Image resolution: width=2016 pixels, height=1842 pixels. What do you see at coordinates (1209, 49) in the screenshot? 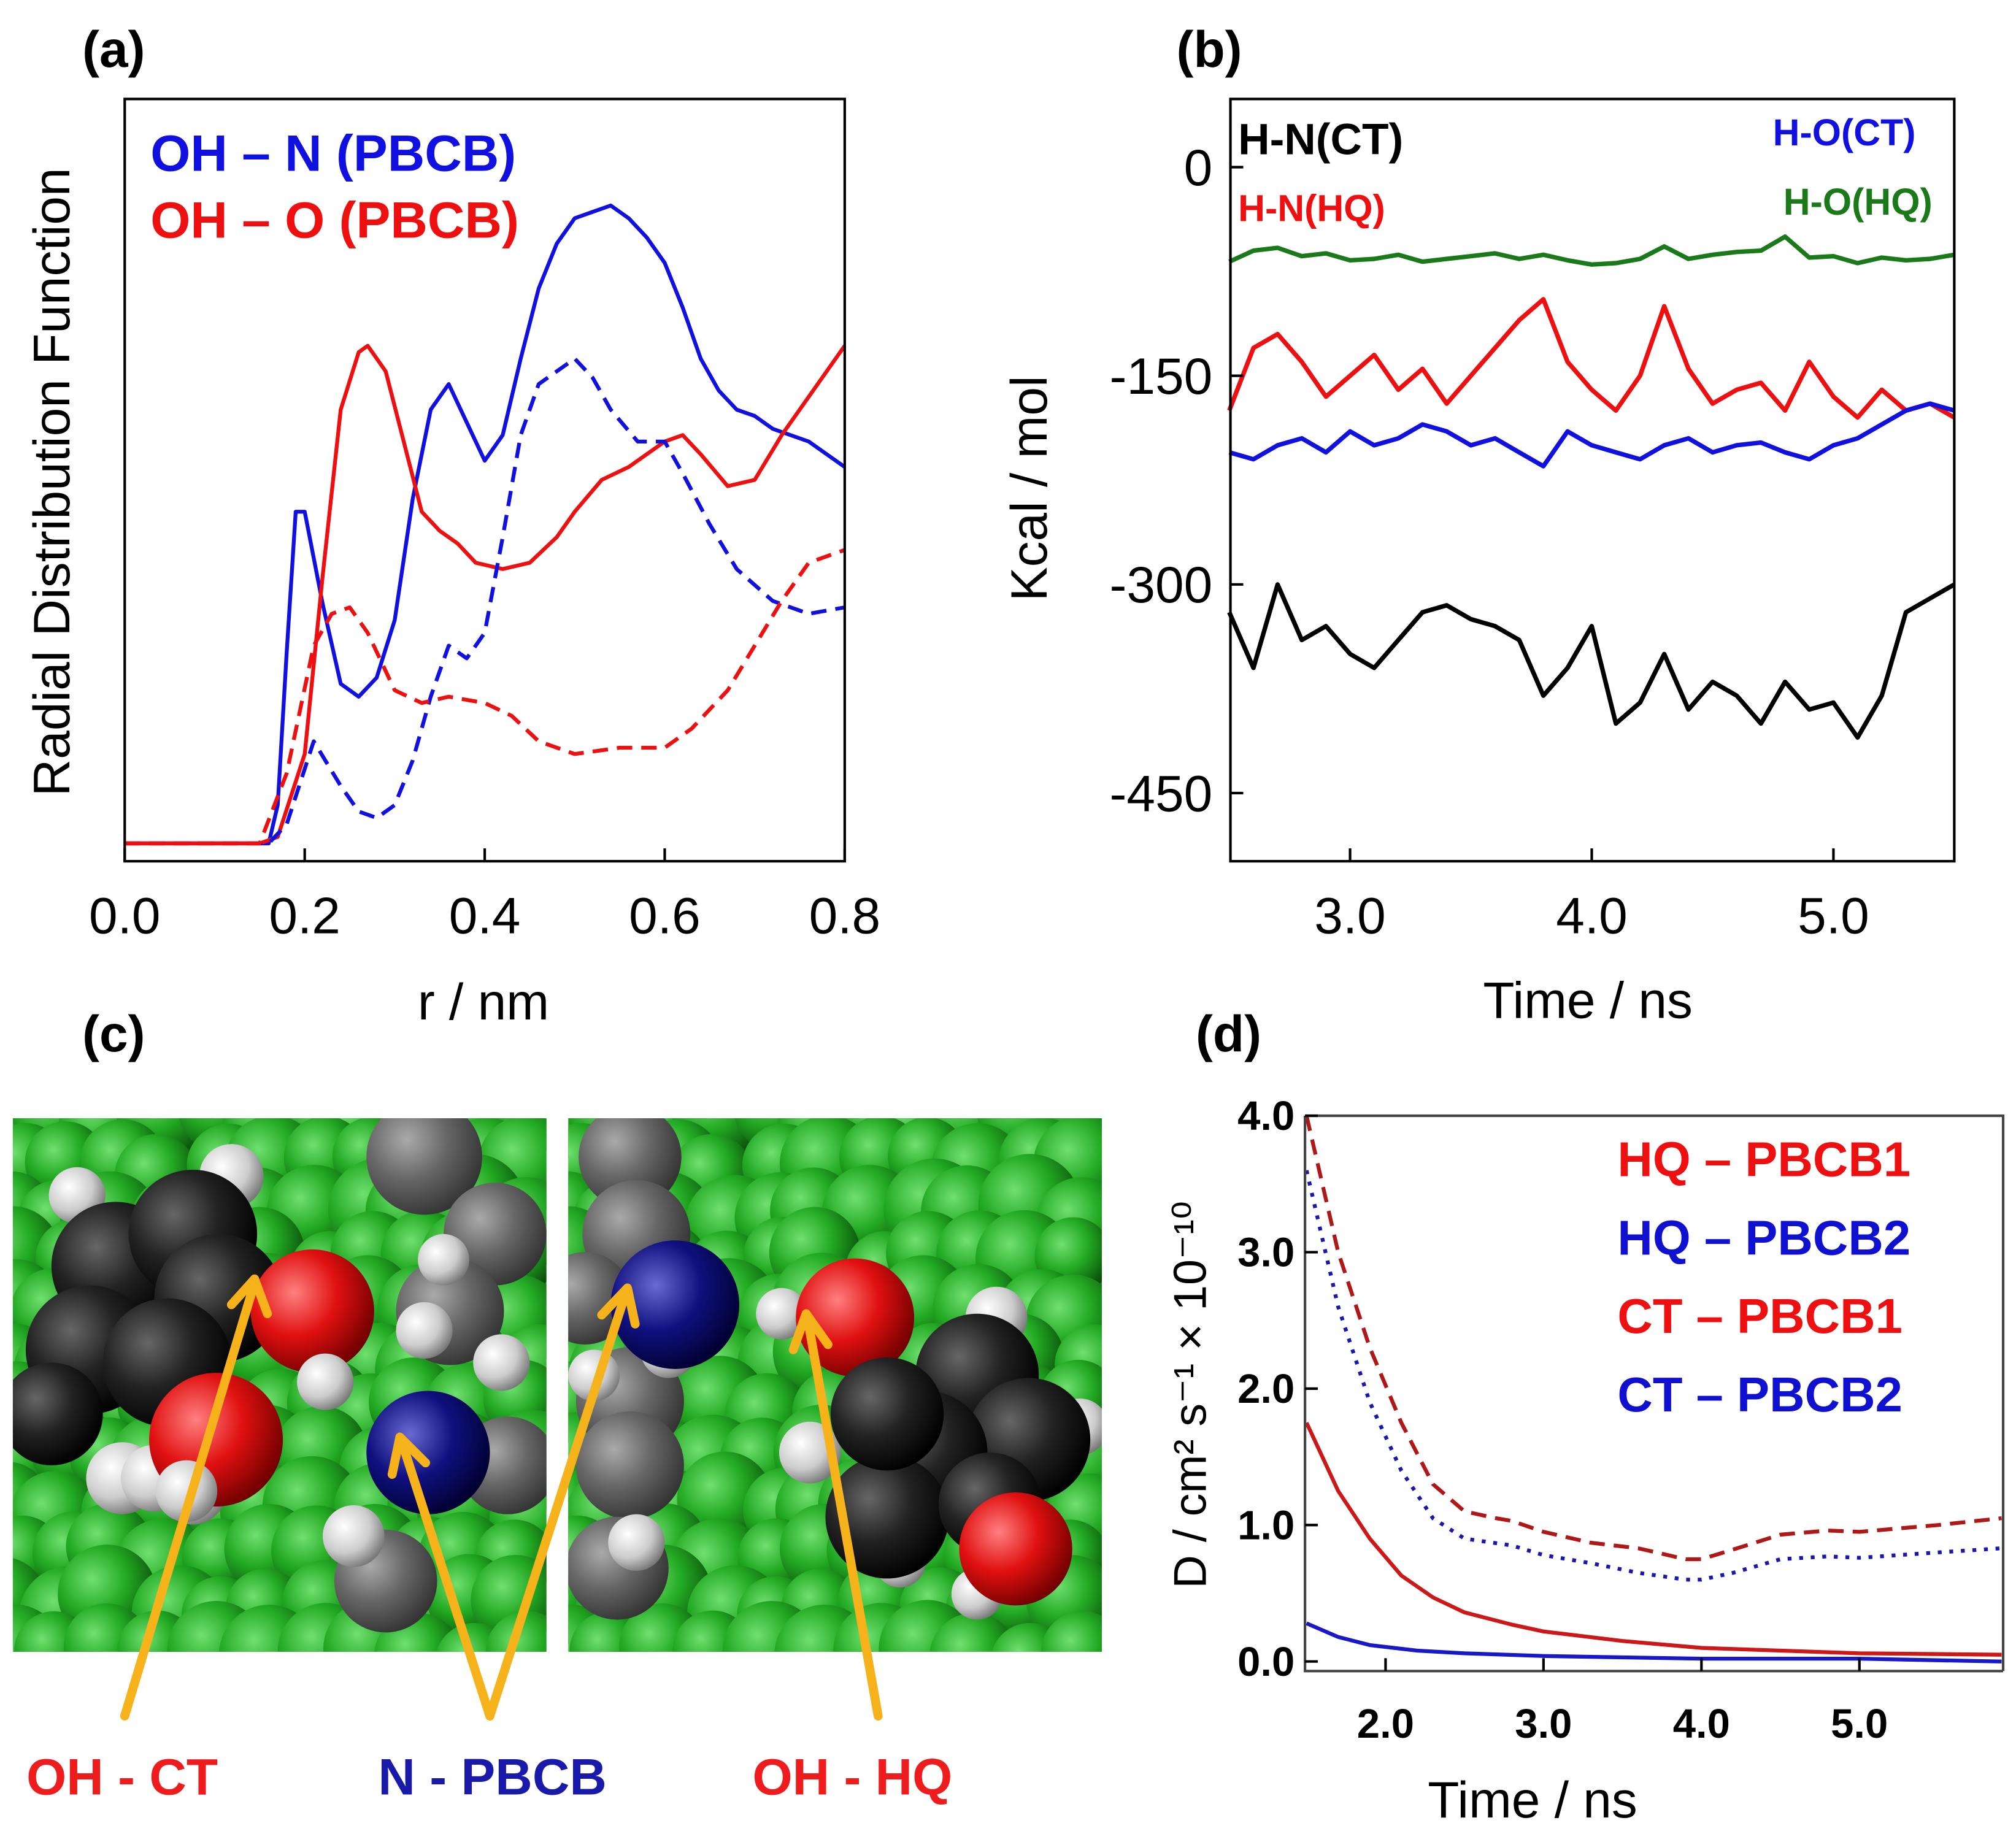
I see `panel-label-b: (b)` at bounding box center [1209, 49].